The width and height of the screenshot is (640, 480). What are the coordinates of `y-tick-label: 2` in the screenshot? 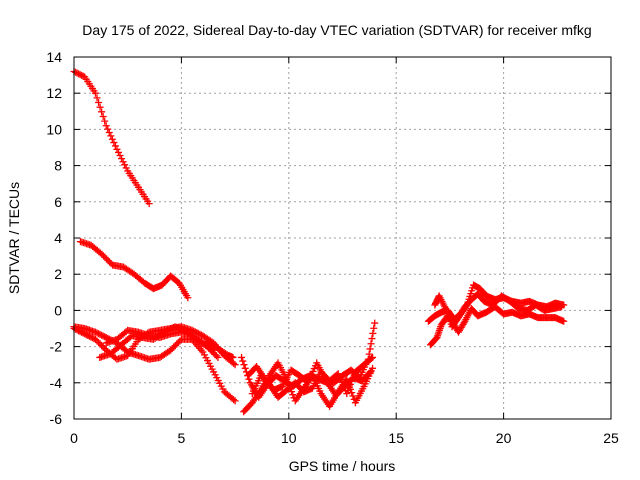 It's located at (58, 274).